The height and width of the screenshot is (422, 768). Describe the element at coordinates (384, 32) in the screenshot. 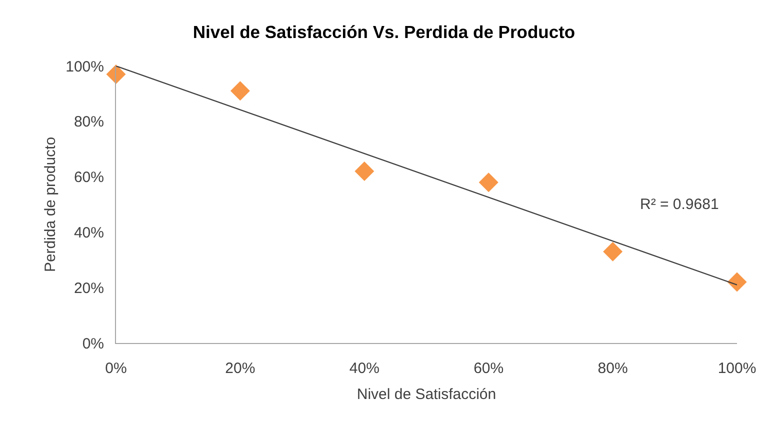

I see `chart-title: Nivel de Satisfacción Vs. Perdida de Producto` at that location.